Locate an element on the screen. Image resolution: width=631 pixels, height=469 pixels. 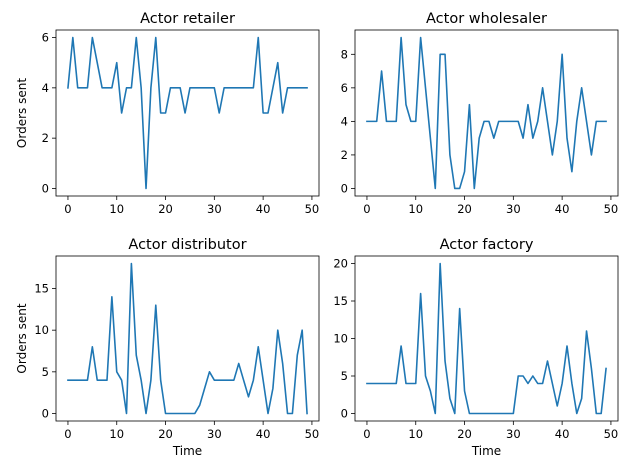
chart-4-x-tick-label: 10 is located at coordinates (415, 434).